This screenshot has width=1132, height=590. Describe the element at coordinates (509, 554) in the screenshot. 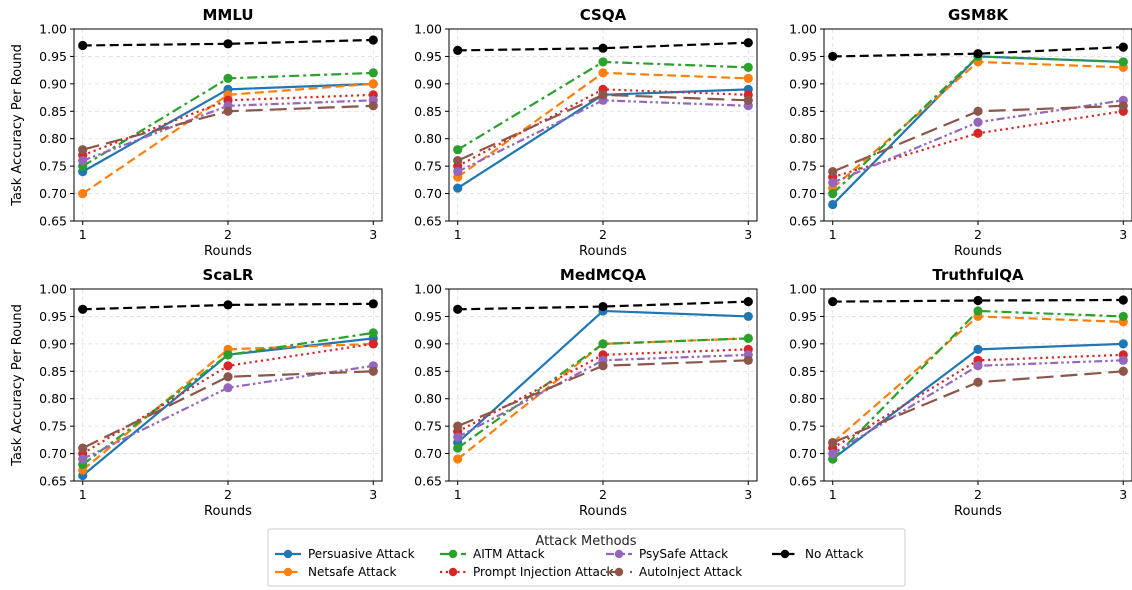

I see `legend-label: AITM Attack` at that location.